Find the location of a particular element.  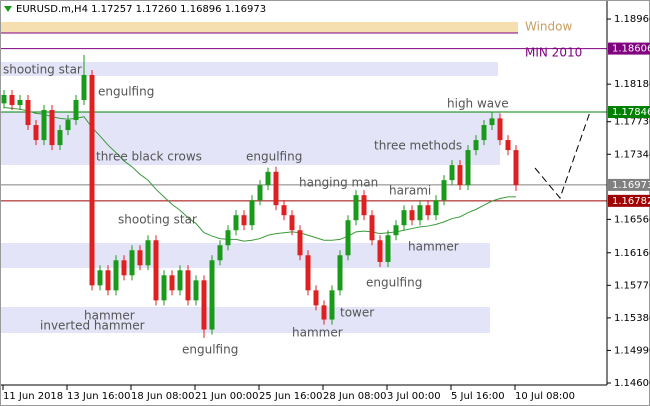

annotation: inverted hammer is located at coordinates (92, 326).